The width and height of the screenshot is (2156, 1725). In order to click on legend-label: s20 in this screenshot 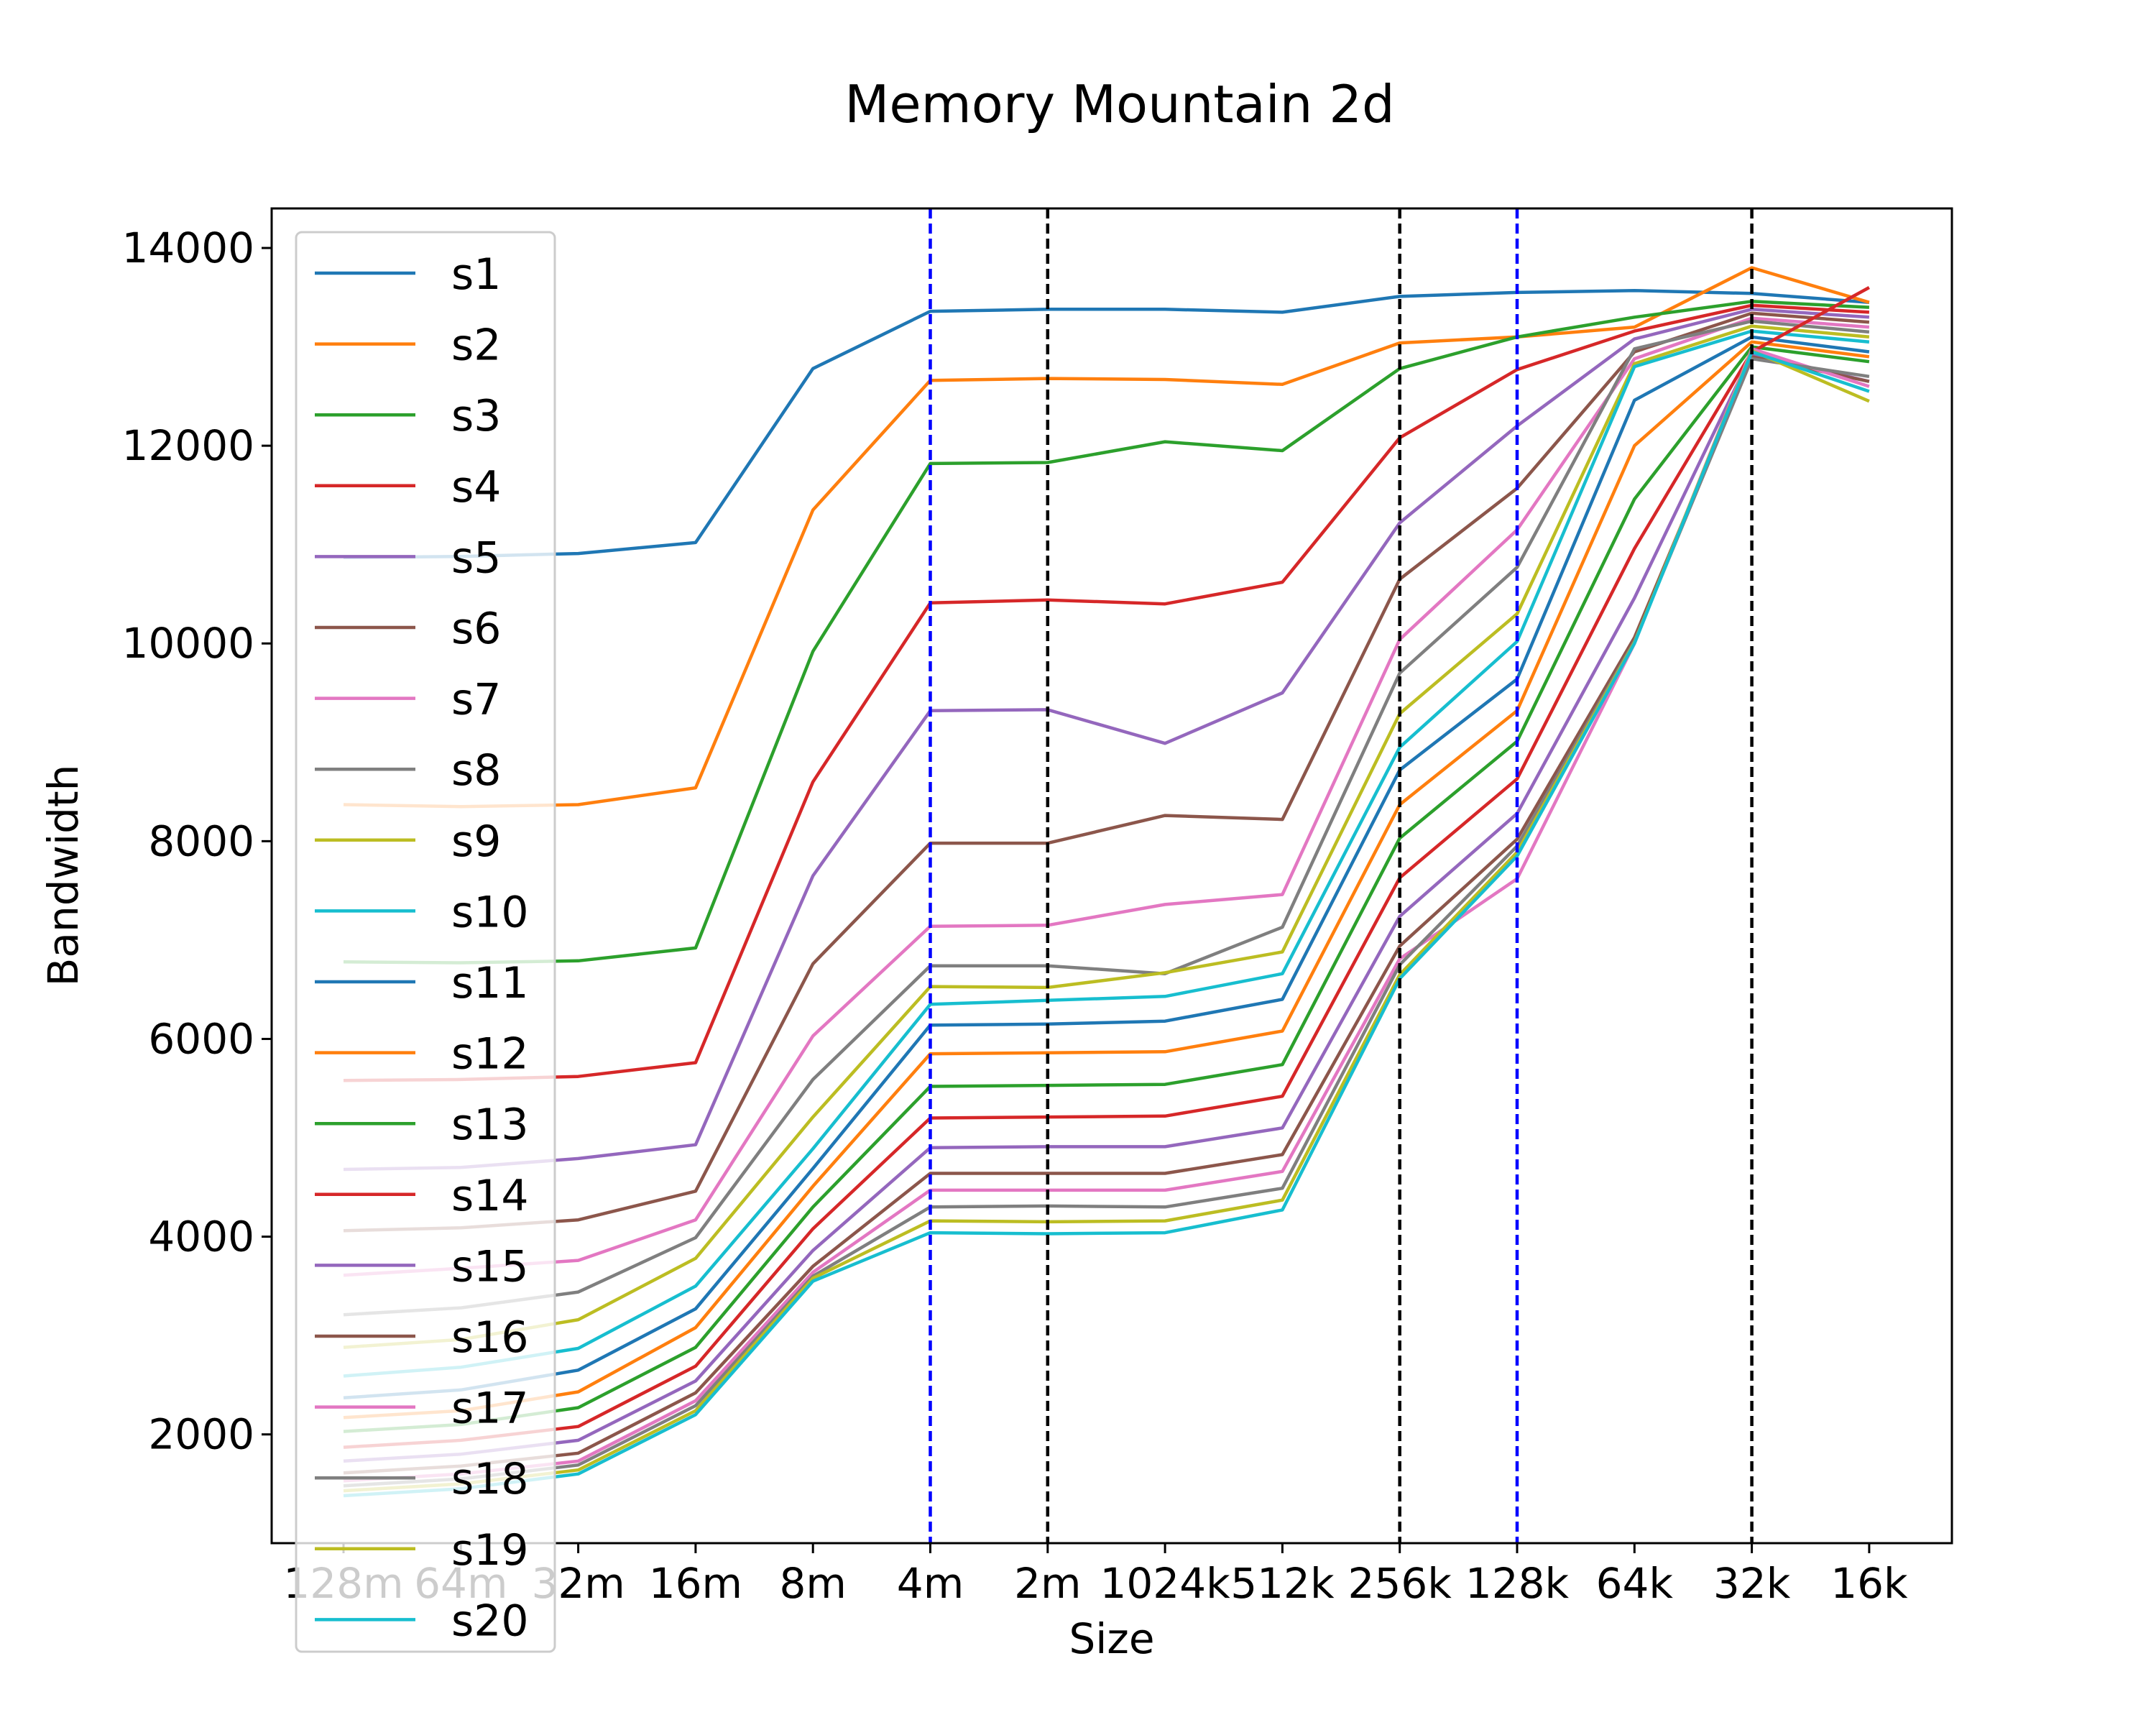, I will do `click(490, 1621)`.